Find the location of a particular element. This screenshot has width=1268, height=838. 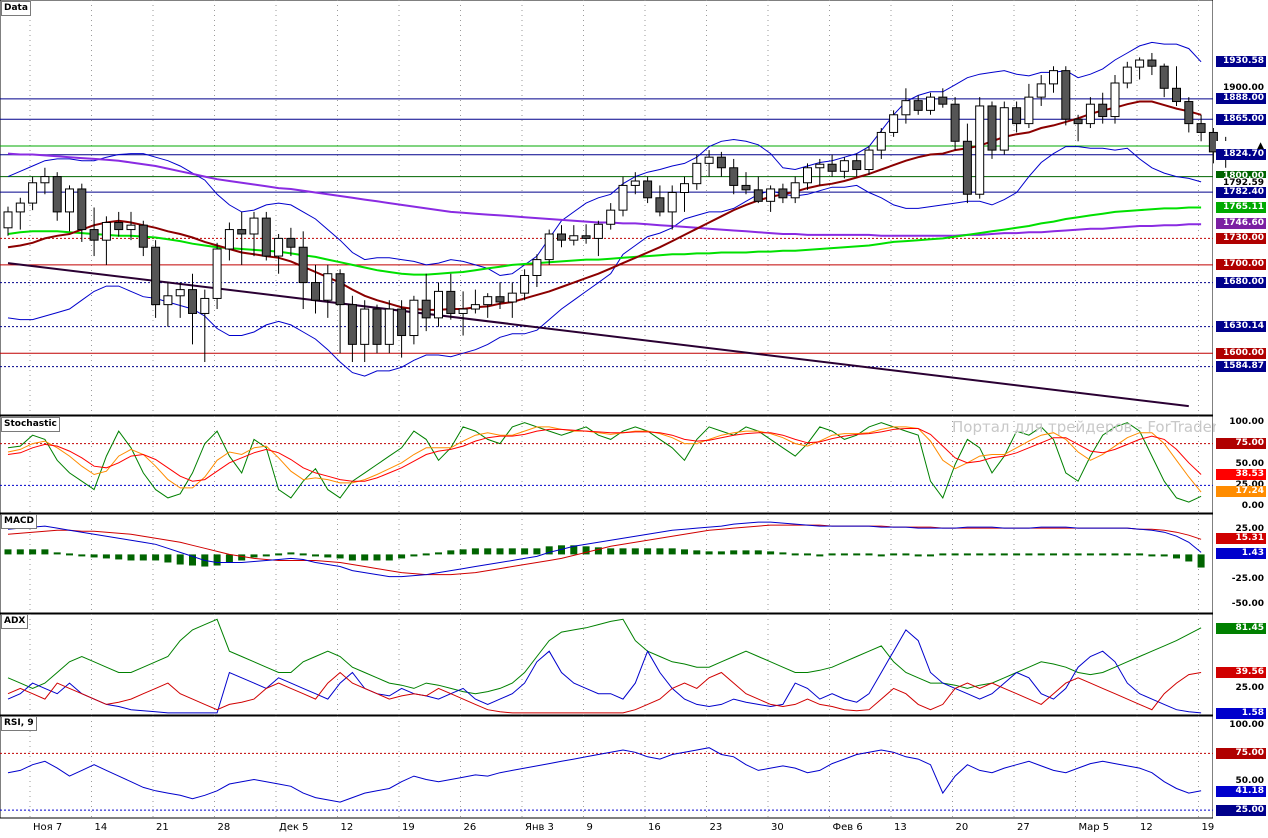

stochastic-label: 25.00 is located at coordinates (1241, 485).